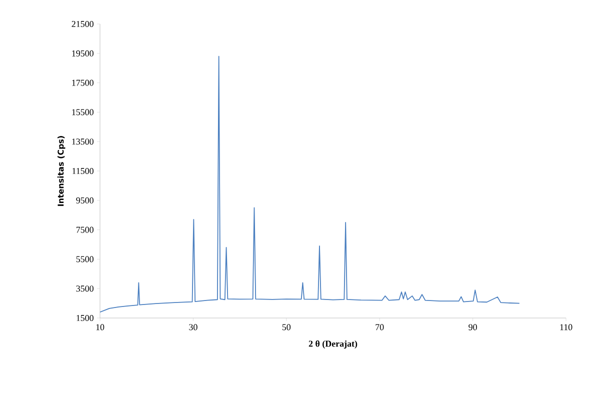 This screenshot has width=599, height=399. Describe the element at coordinates (83, 24) in the screenshot. I see `y-tick-label: 21500` at that location.